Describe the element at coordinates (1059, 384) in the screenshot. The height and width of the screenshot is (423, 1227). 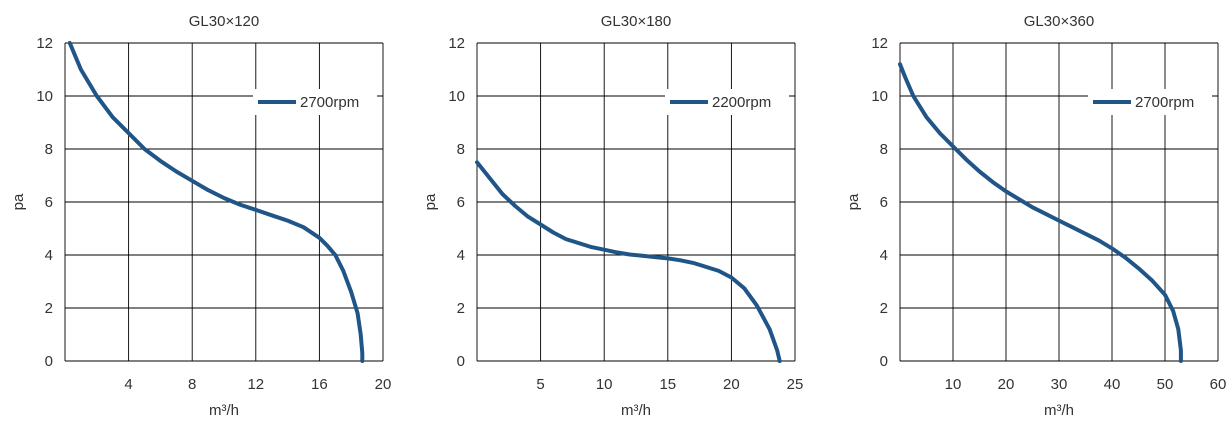
I see `x-tick-label: 30` at that location.